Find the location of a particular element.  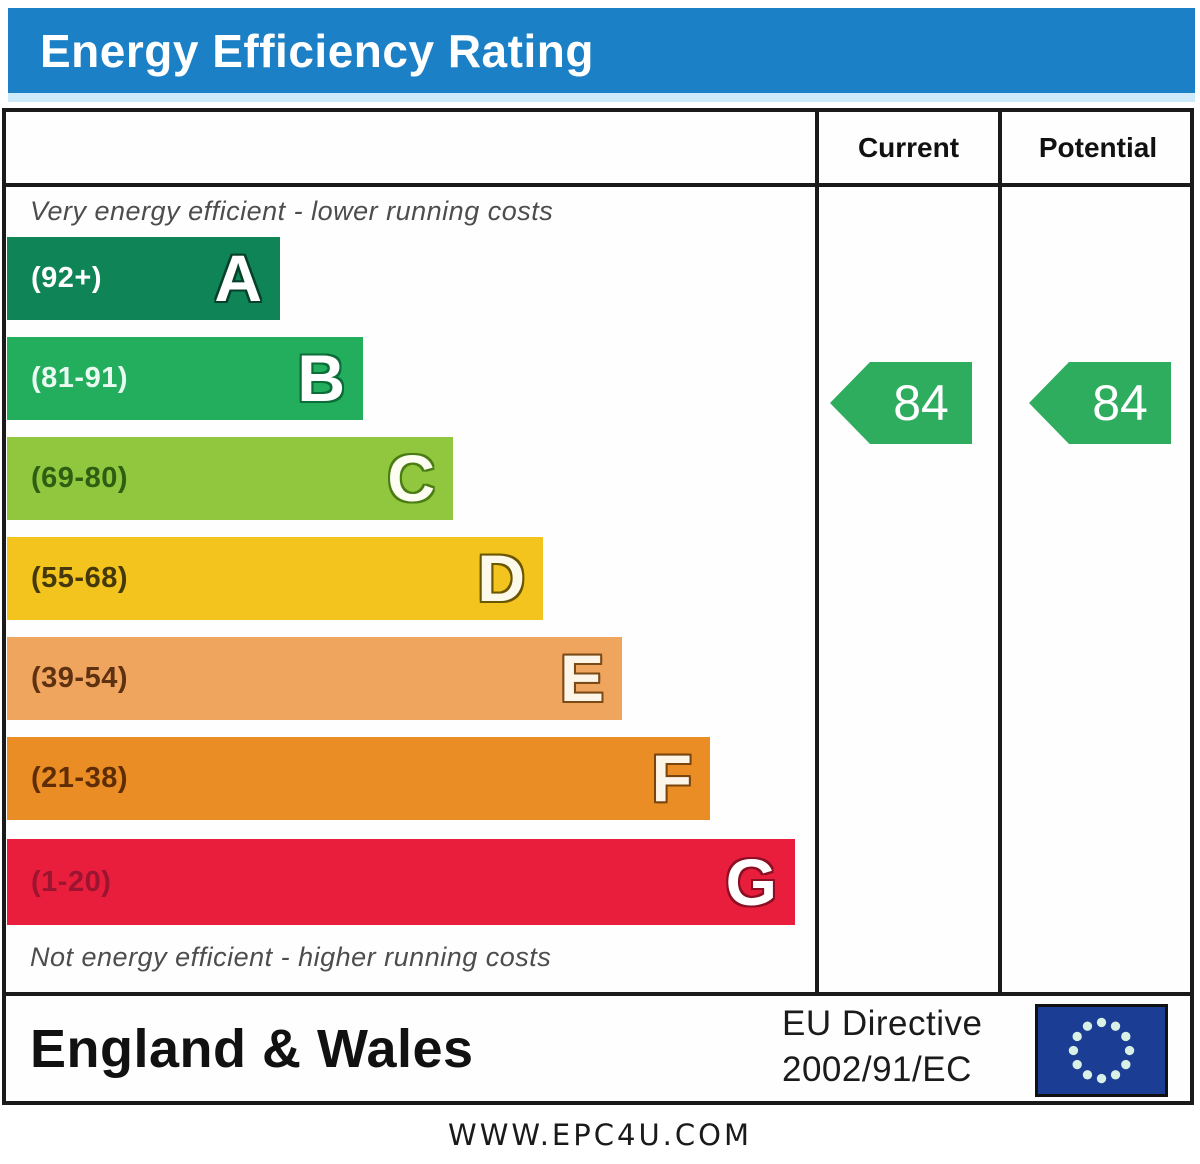

band-g-range: (1-20) is located at coordinates (71, 881).